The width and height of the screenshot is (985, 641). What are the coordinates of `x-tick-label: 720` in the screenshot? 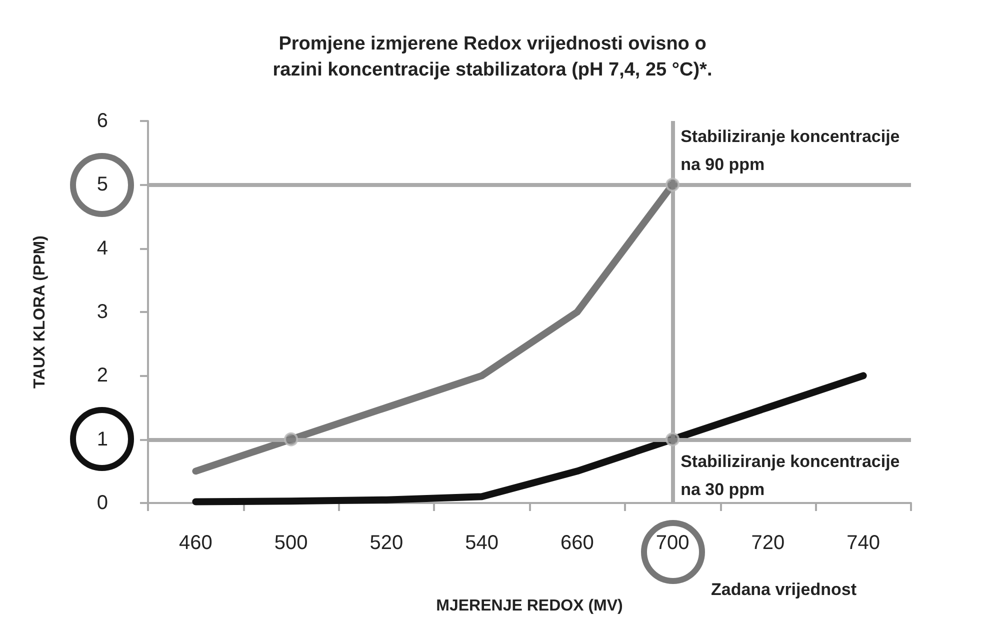 It's located at (768, 543).